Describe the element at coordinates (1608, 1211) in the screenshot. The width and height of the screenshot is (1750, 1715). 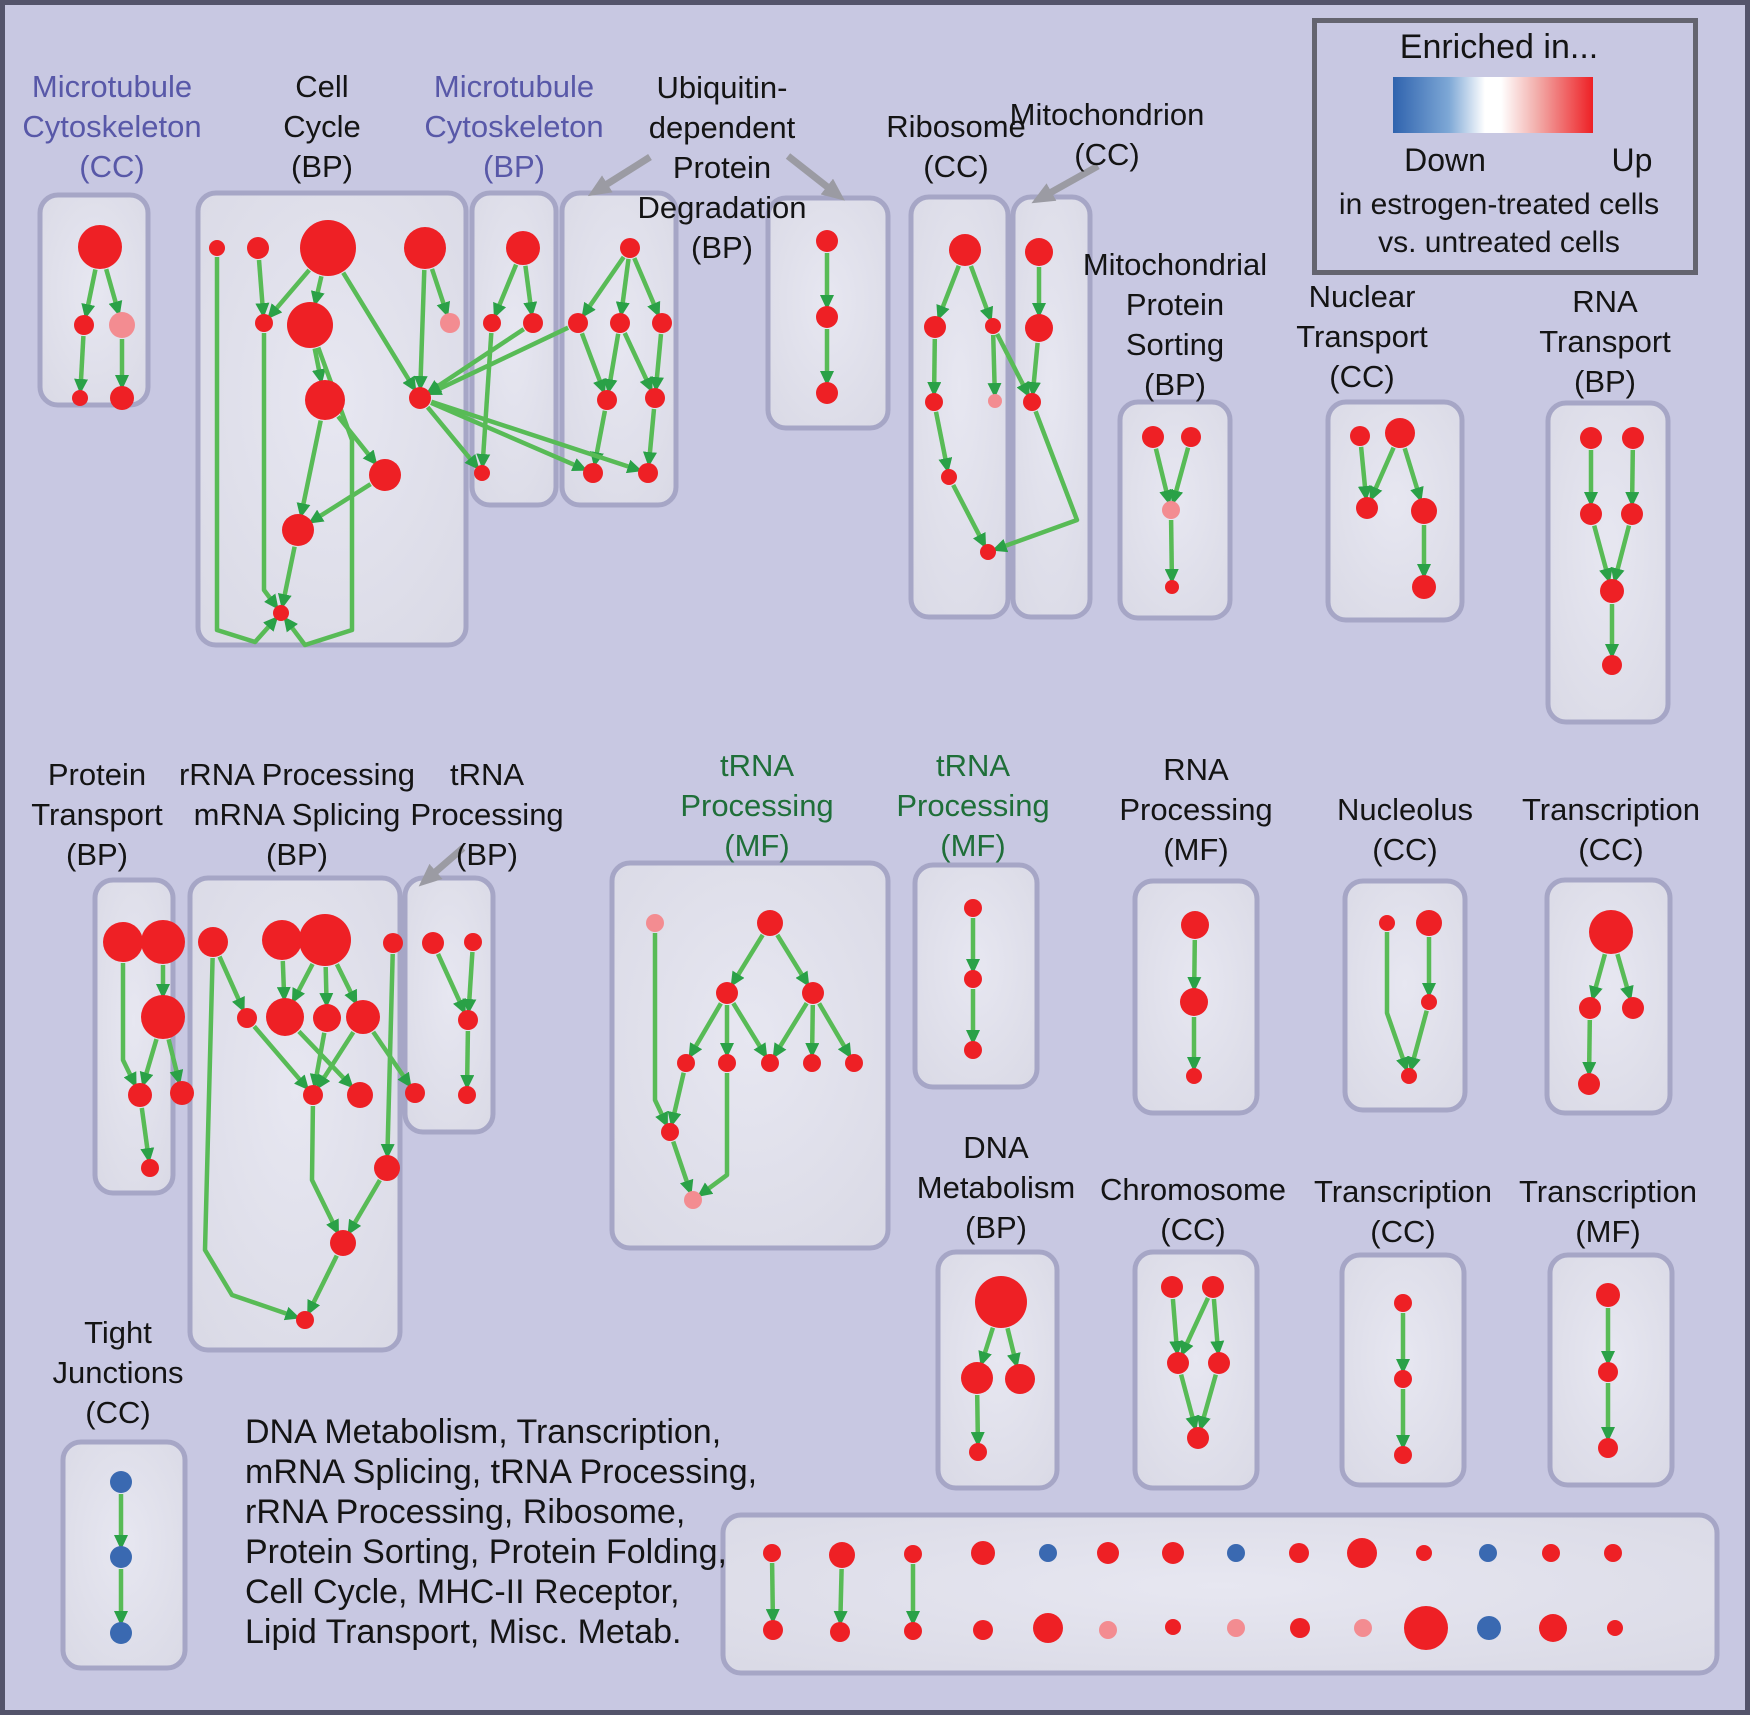
I see `label-transcription-mf: Transcription (MF)` at that location.